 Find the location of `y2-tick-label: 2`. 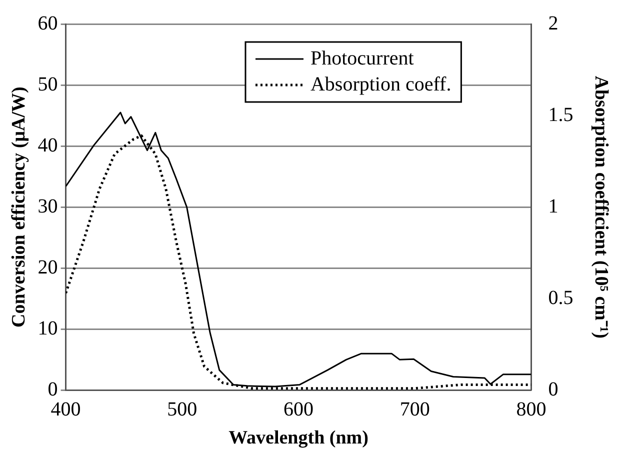

y2-tick-label: 2 is located at coordinates (553, 23).